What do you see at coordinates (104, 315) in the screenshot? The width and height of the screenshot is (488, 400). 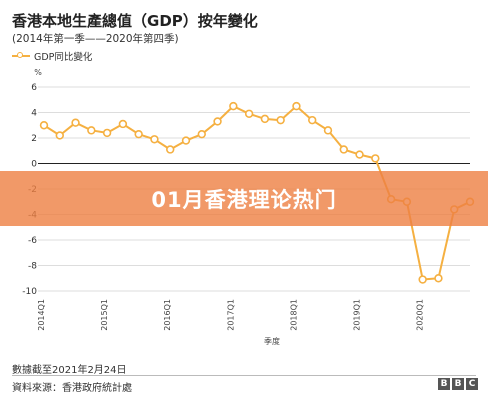 I see `x-tick-label: 2015Q1` at bounding box center [104, 315].